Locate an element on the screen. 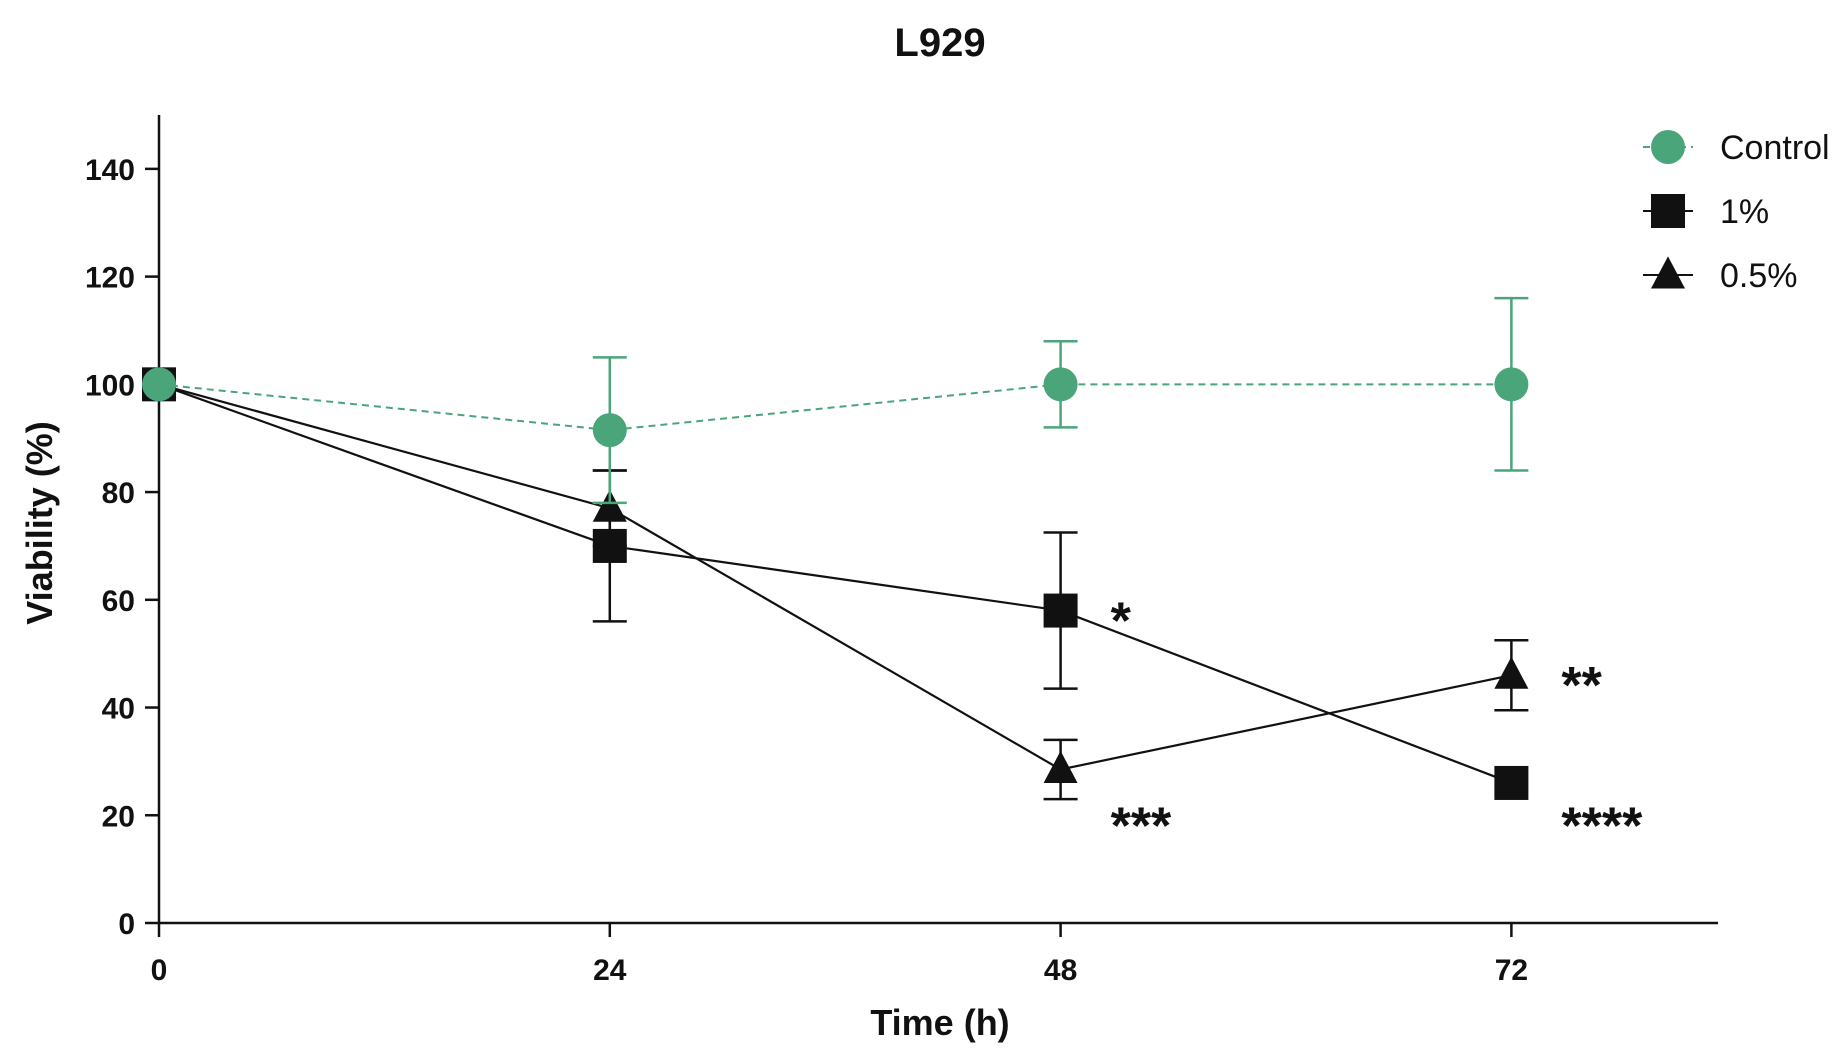  legend-label: 1% is located at coordinates (1744, 212).